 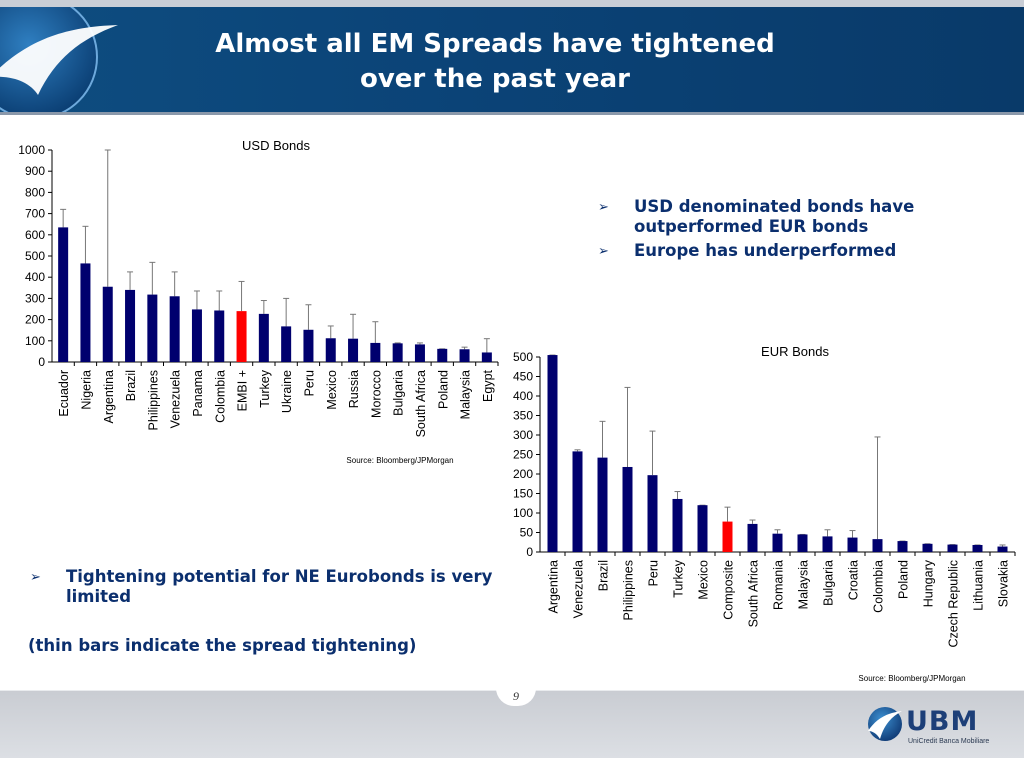 I want to click on ubm-logo: UBM UniCredit Banca Mobiliare, so click(x=931, y=727).